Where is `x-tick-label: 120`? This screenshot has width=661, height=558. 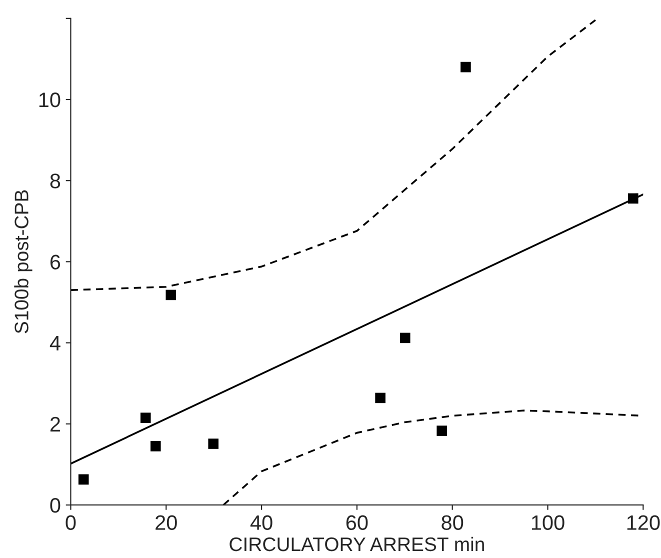 x-tick-label: 120 is located at coordinates (643, 522).